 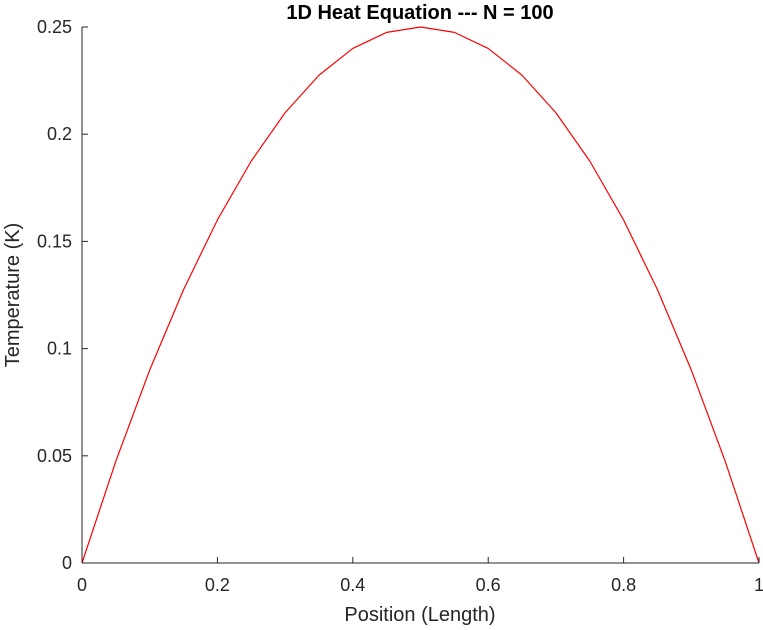 I want to click on chart-title: 1D Heat Equation --- N = 100, so click(x=419, y=13).